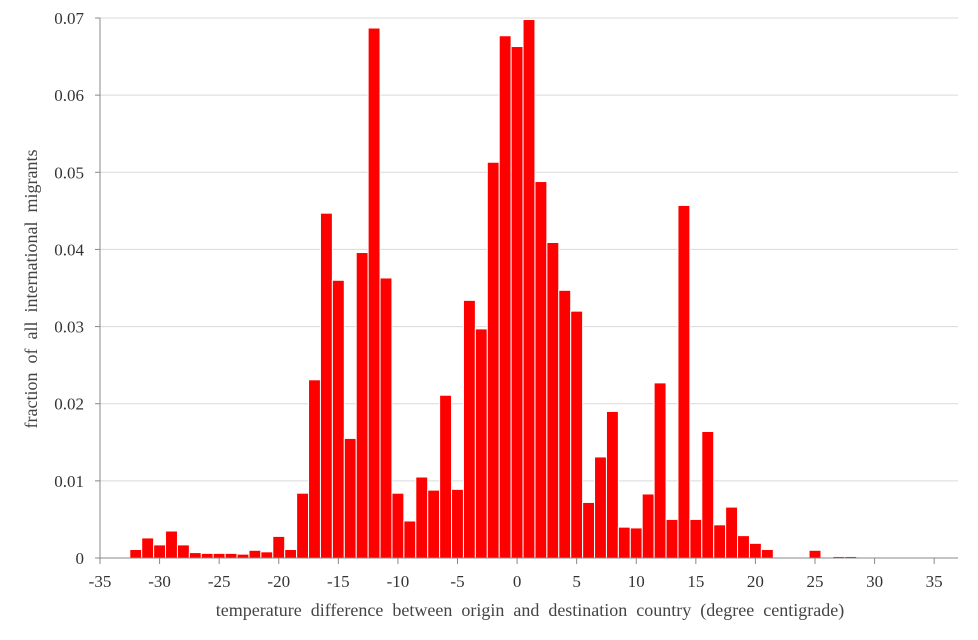 Image resolution: width=978 pixels, height=640 pixels. What do you see at coordinates (934, 581) in the screenshot?
I see `x-tick-label: 35` at bounding box center [934, 581].